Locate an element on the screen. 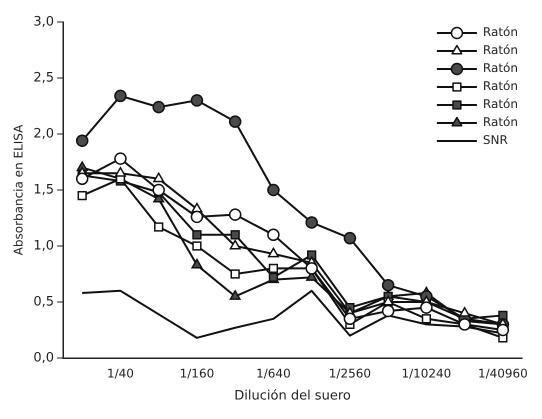  y-tick-label: 2,5 is located at coordinates (43, 78).